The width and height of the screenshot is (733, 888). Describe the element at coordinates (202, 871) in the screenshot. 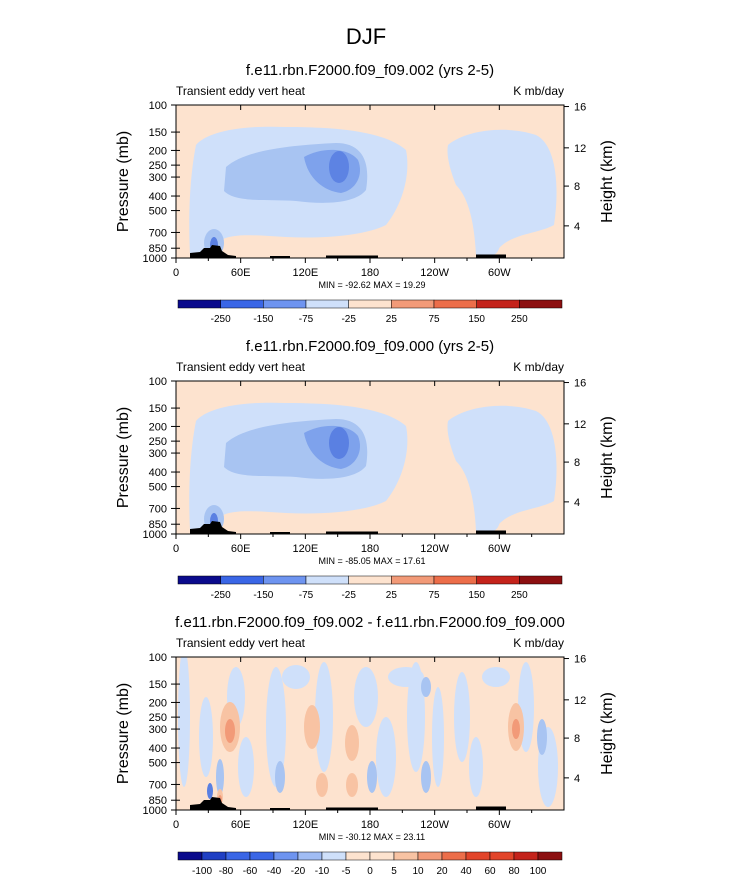

I see `colorbar-label: -100` at that location.